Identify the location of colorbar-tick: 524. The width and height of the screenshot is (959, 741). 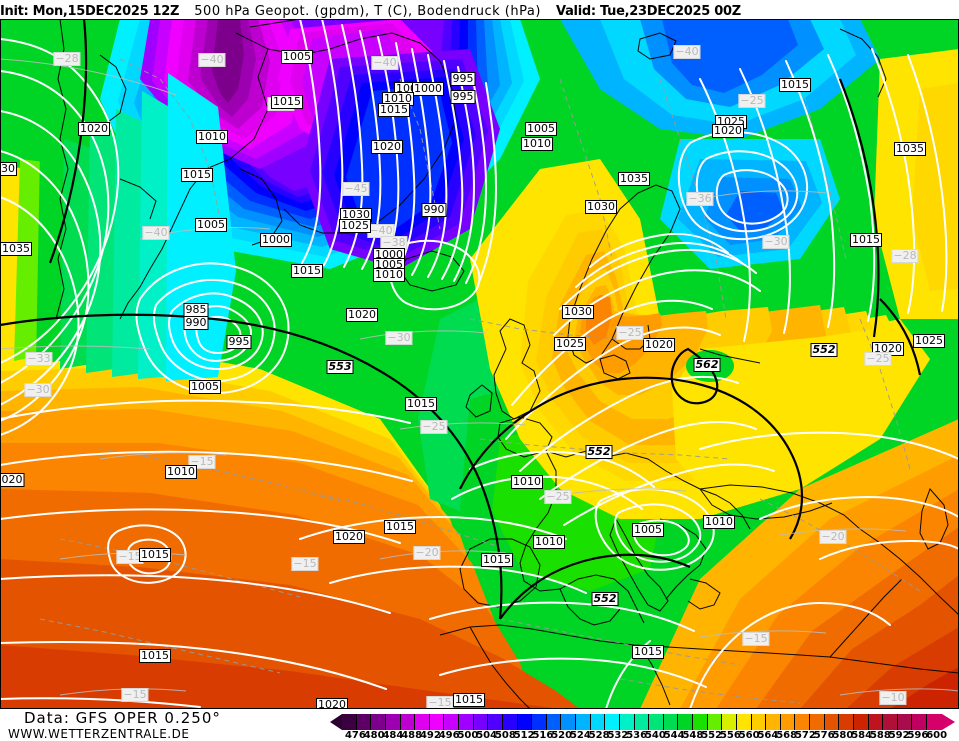
(580, 735).